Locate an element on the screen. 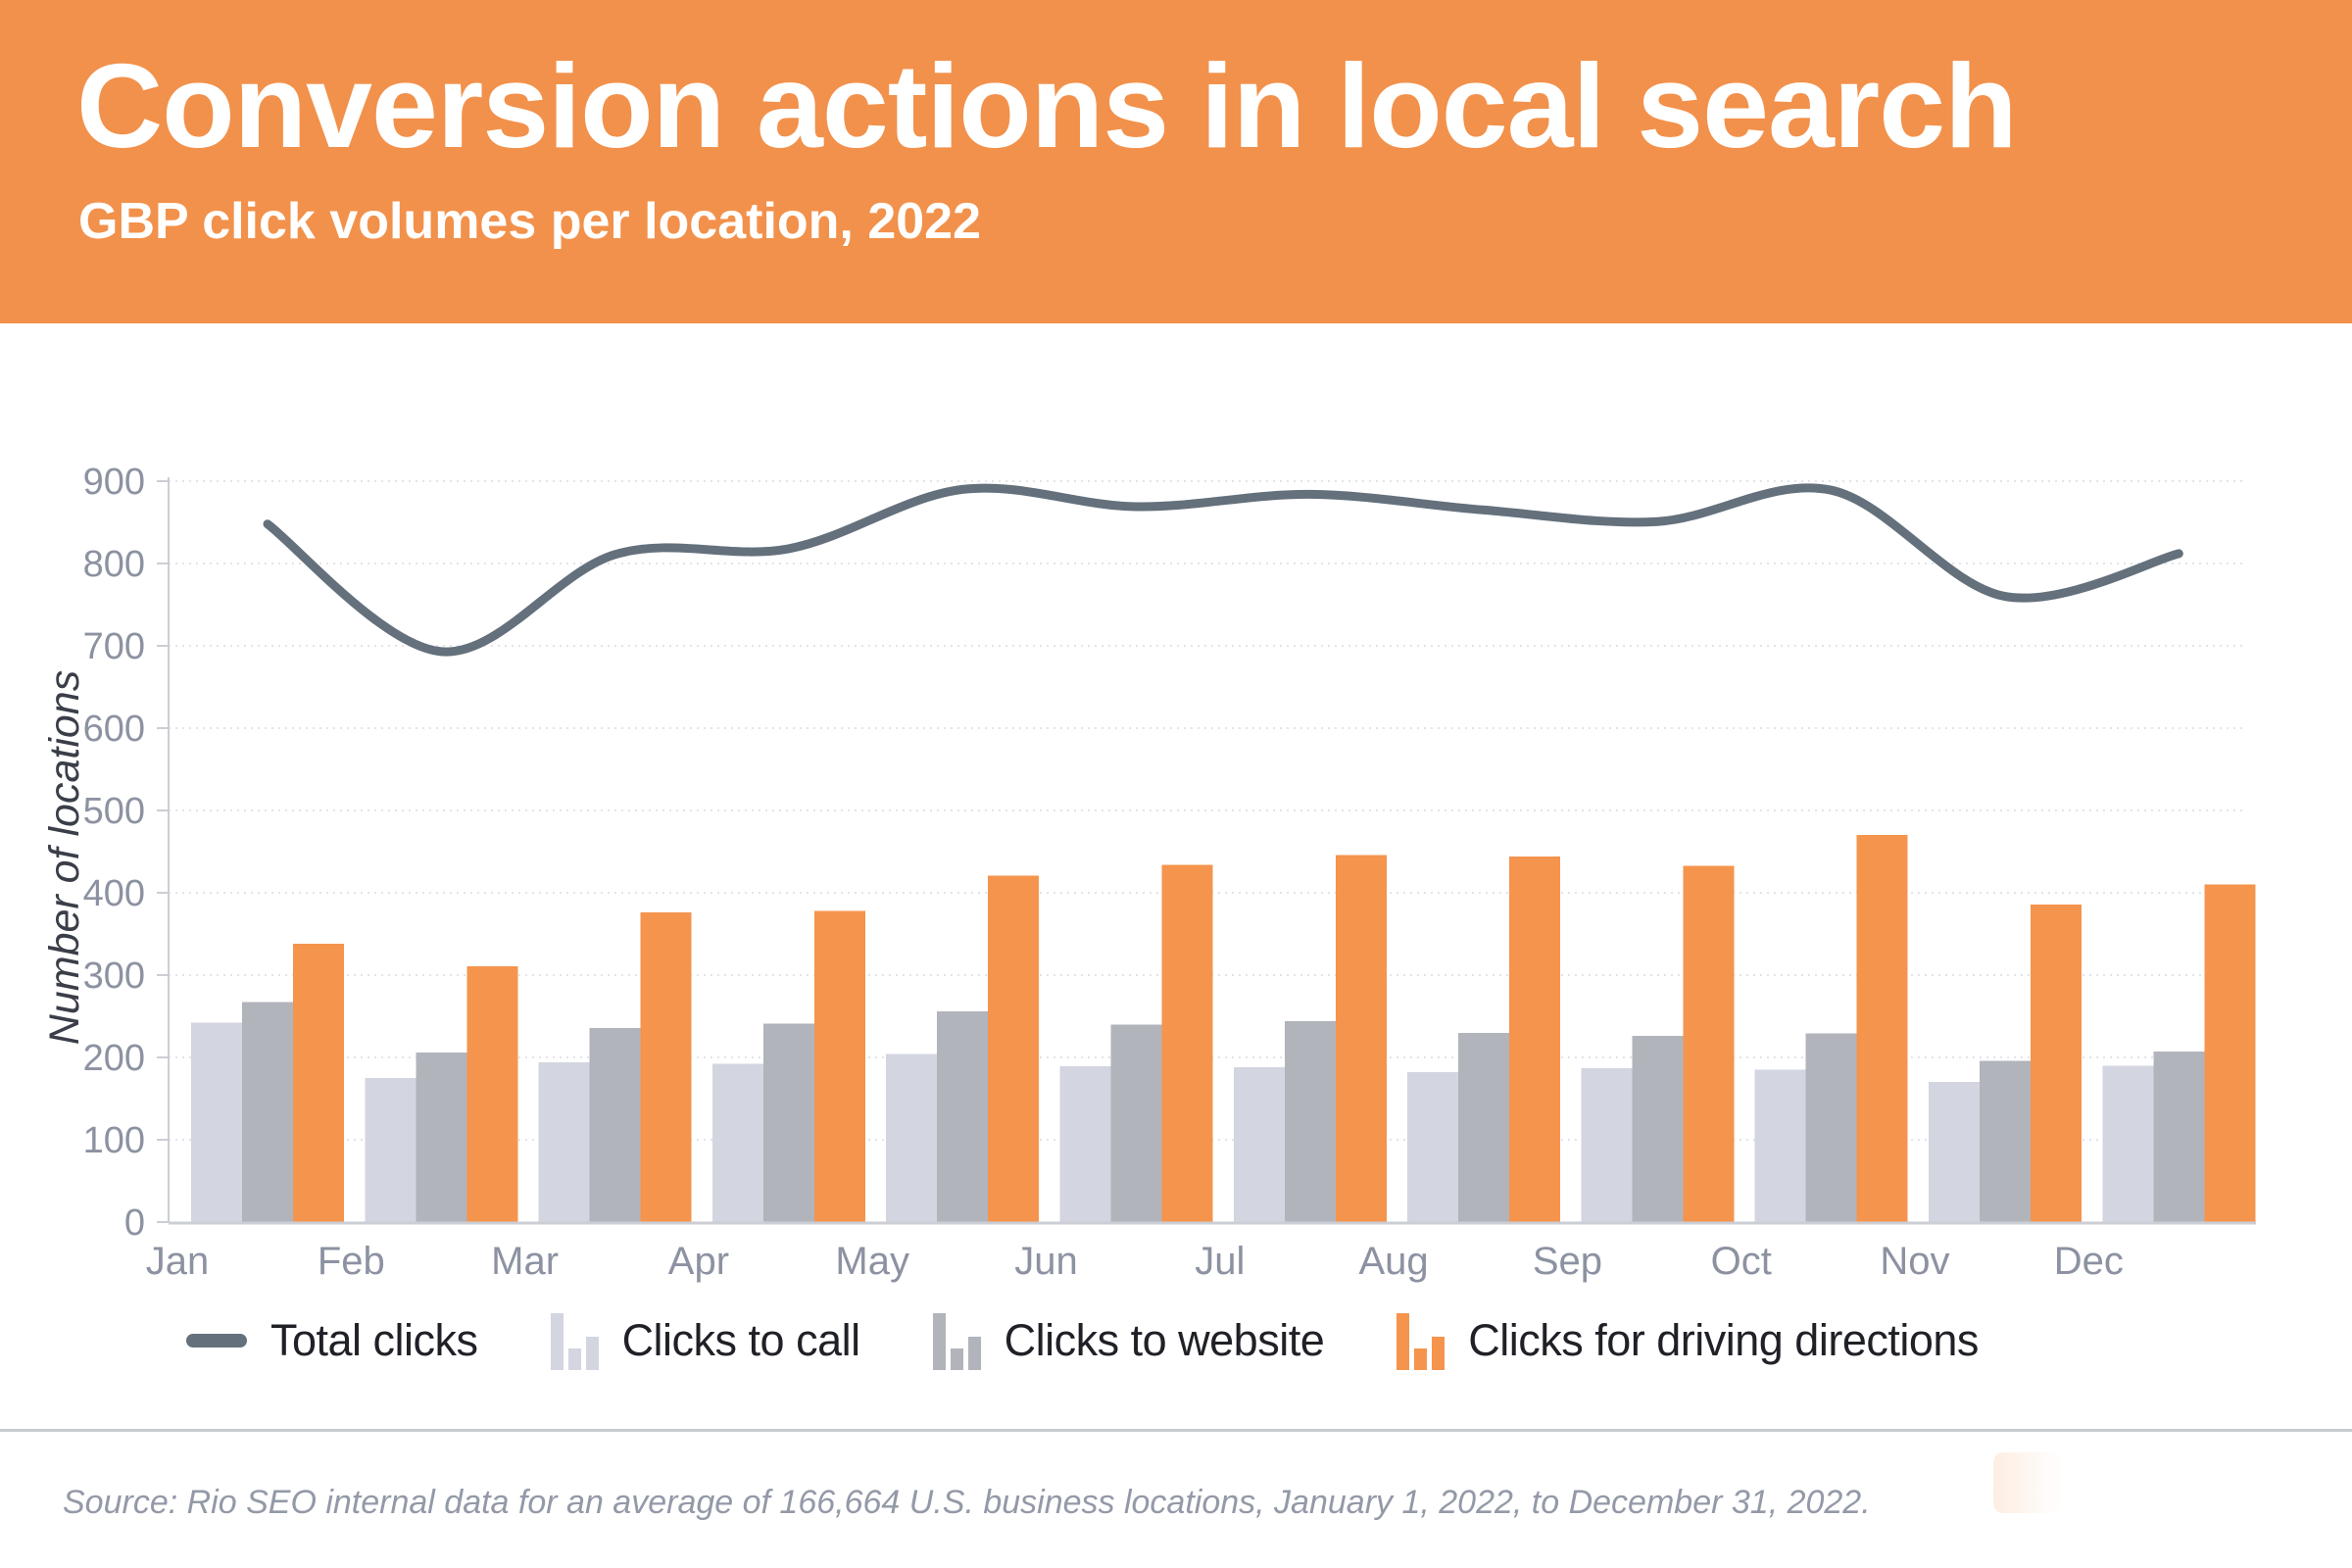 The image size is (2352, 1568). bar-clicks-for-driving-directions-jun is located at coordinates (1187, 1043).